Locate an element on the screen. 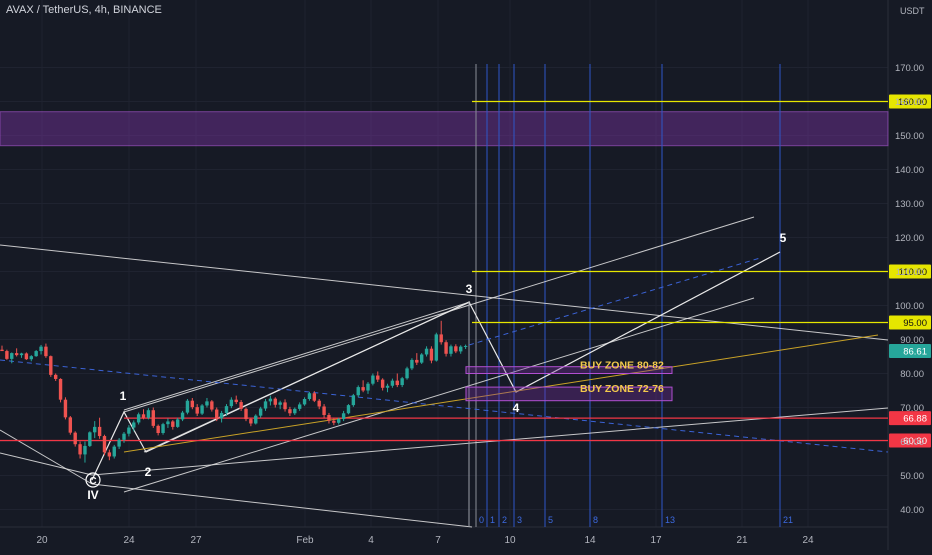 This screenshot has height=555, width=932. price-level-label: 160.00 is located at coordinates (912, 102).